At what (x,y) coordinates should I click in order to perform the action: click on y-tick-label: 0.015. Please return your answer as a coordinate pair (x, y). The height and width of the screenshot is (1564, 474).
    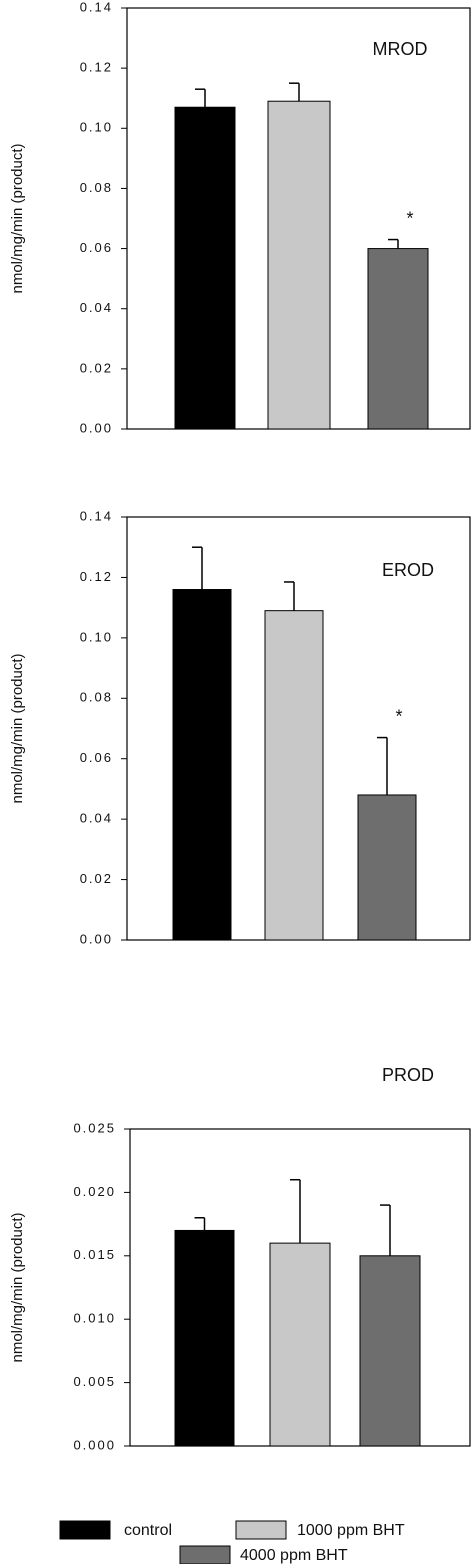
    Looking at the image, I should click on (94, 1254).